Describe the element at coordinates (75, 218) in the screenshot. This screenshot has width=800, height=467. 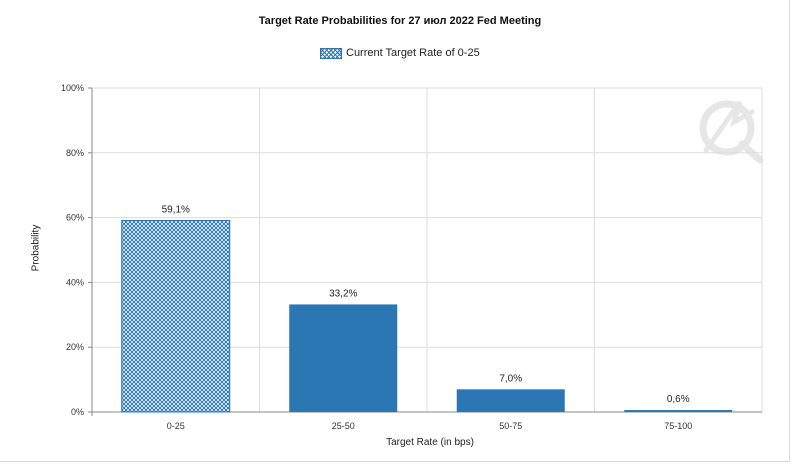
I see `y-tick-label: 60%` at that location.